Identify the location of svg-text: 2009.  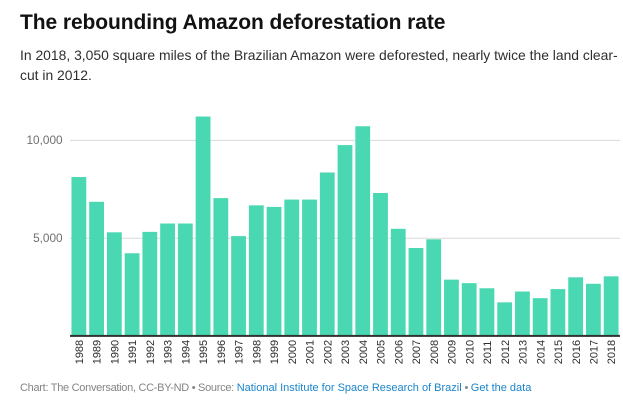
(453, 352).